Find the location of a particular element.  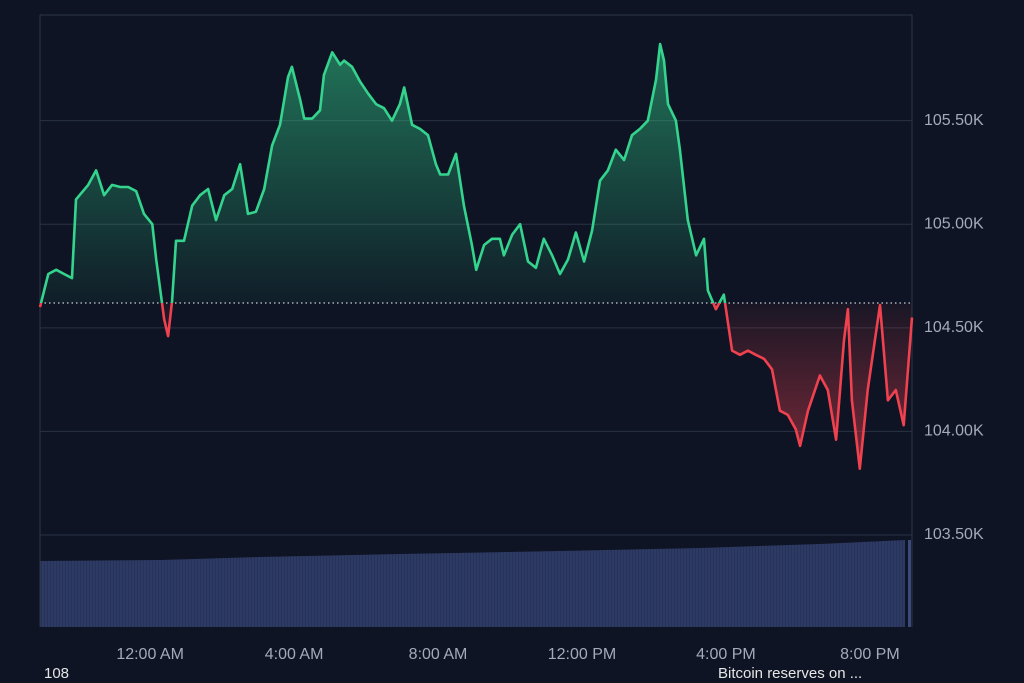

y-tick-label: 104.00K is located at coordinates (954, 431).